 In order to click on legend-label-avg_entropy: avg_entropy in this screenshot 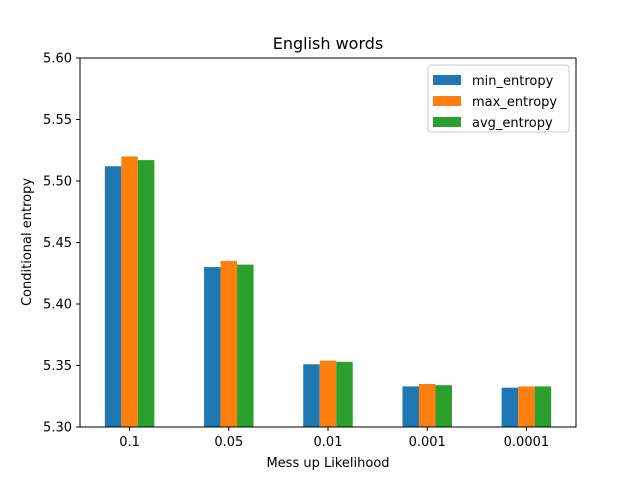, I will do `click(512, 123)`.